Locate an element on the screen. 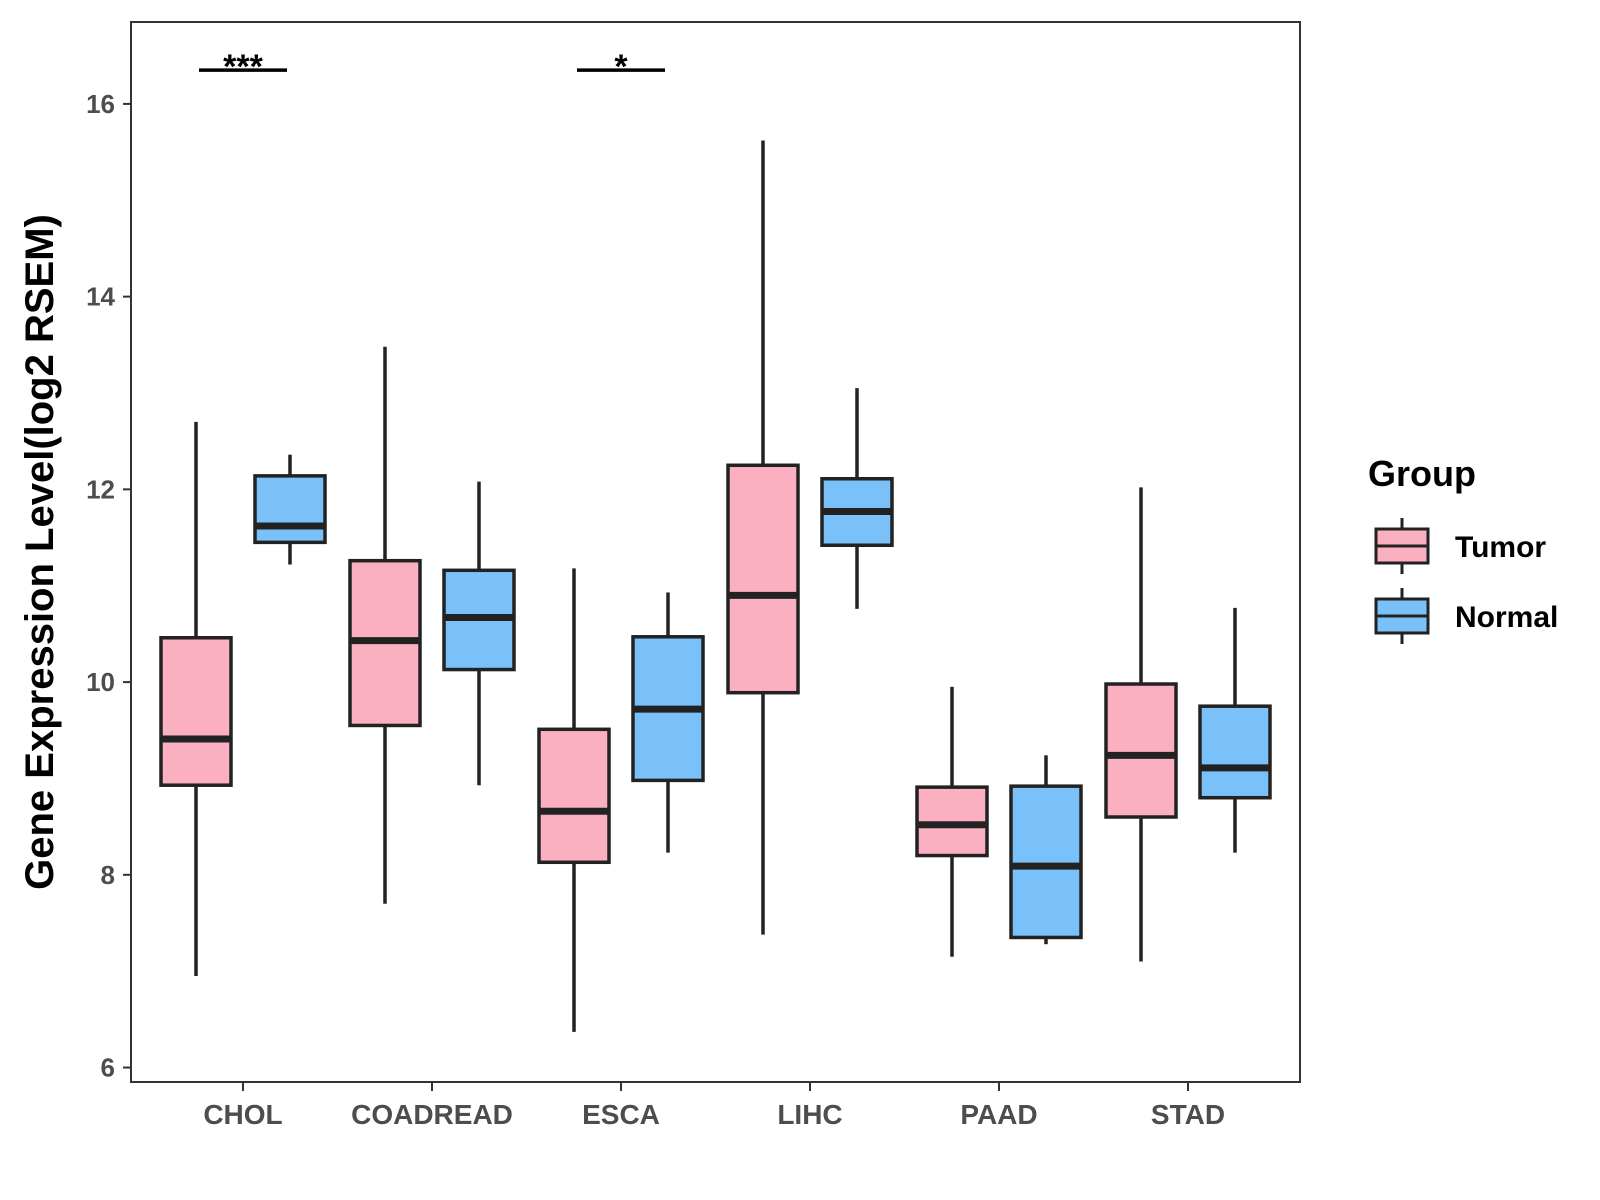 This screenshot has height=1200, width=1600. x-tick-label-coadread: COADREAD is located at coordinates (432, 1114).